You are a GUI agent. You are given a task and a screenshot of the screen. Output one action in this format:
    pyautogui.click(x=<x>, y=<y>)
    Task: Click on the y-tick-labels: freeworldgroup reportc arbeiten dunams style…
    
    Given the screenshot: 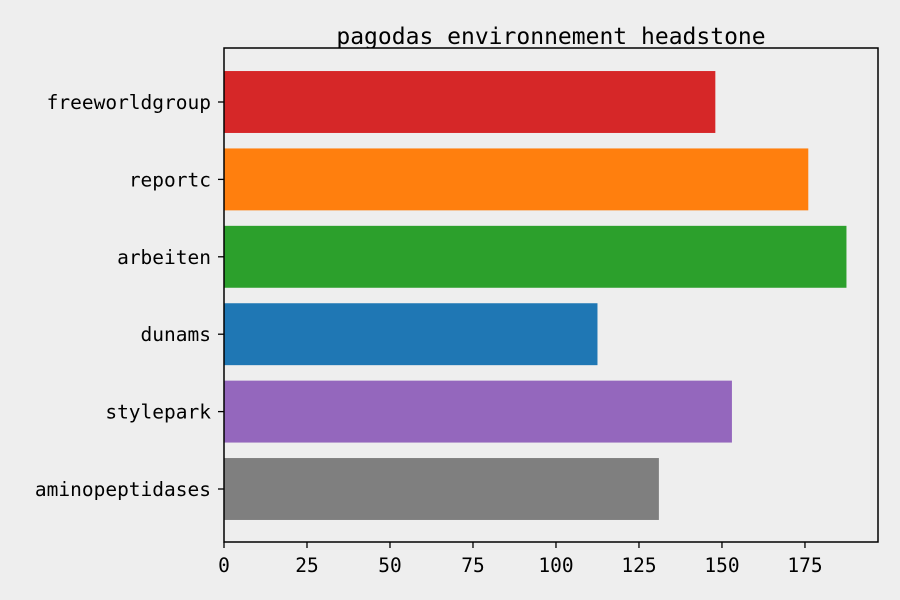 What is the action you would take?
    pyautogui.click(x=129, y=296)
    